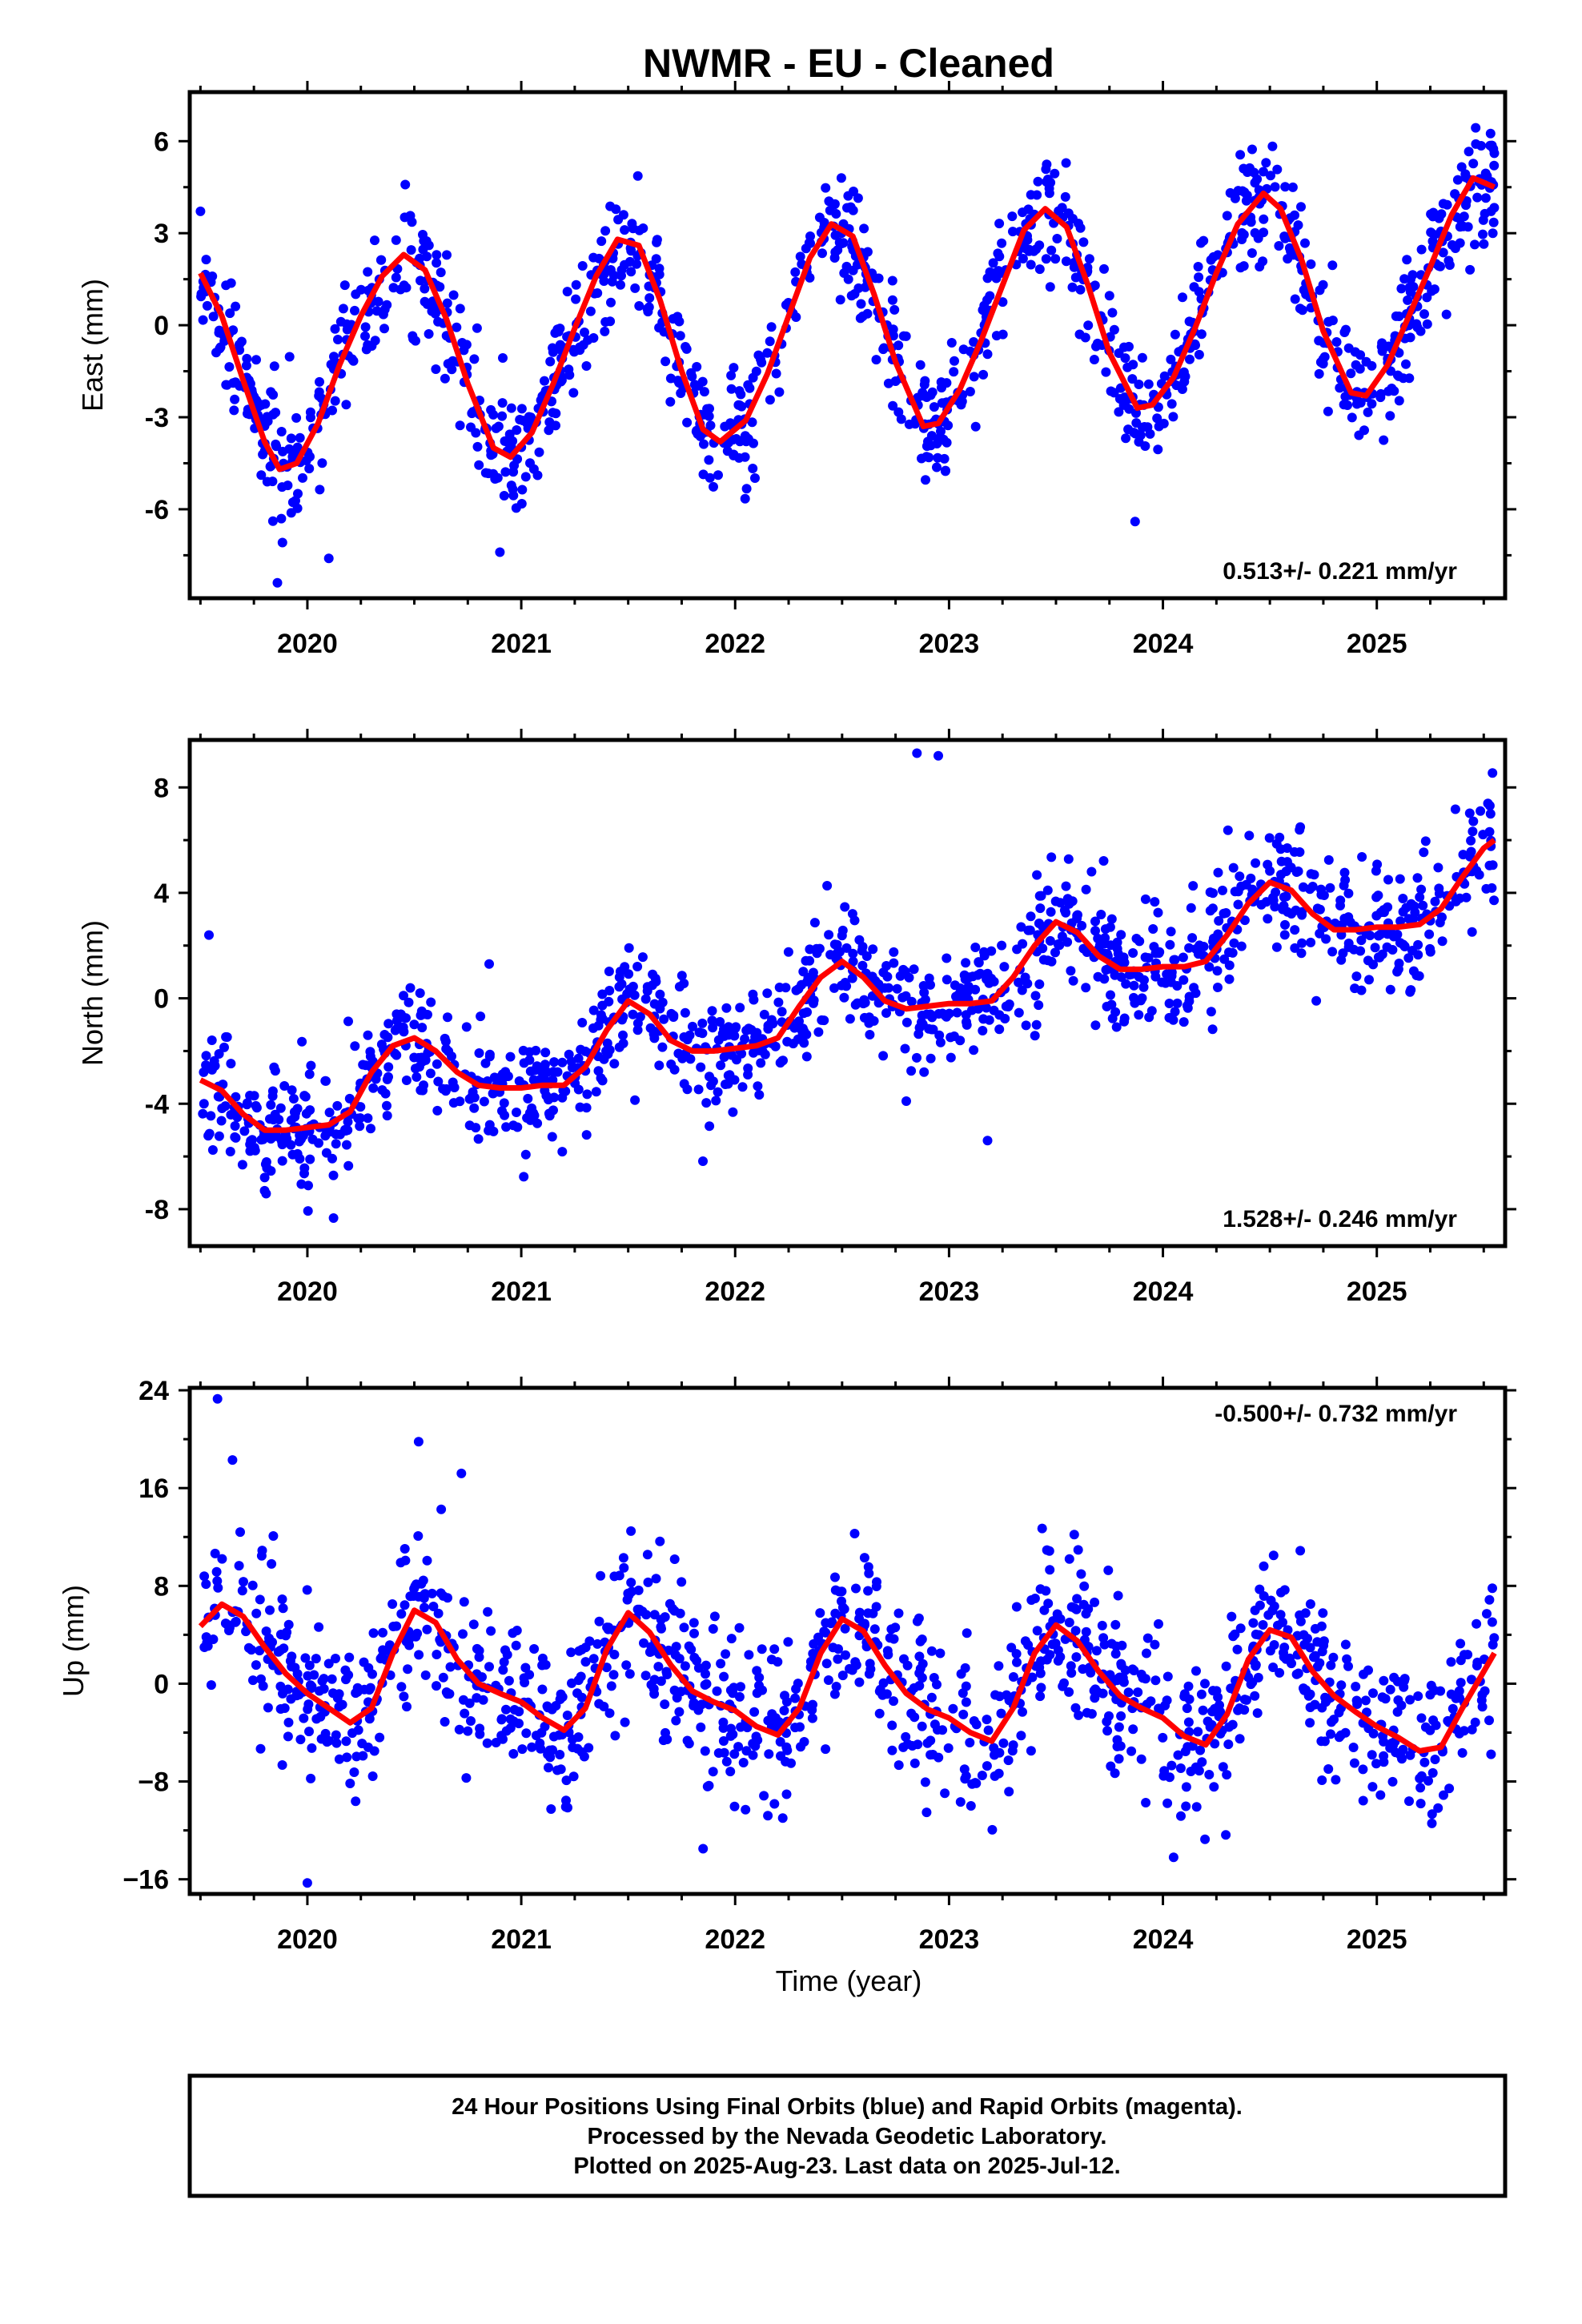 The width and height of the screenshot is (1582, 2324). I want to click on footer-frame, so click(847, 2135).